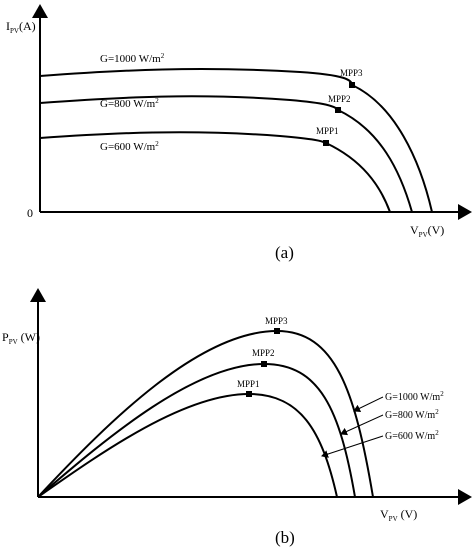 The width and height of the screenshot is (474, 550). I want to click on x-label: VPV (V), so click(398, 515).